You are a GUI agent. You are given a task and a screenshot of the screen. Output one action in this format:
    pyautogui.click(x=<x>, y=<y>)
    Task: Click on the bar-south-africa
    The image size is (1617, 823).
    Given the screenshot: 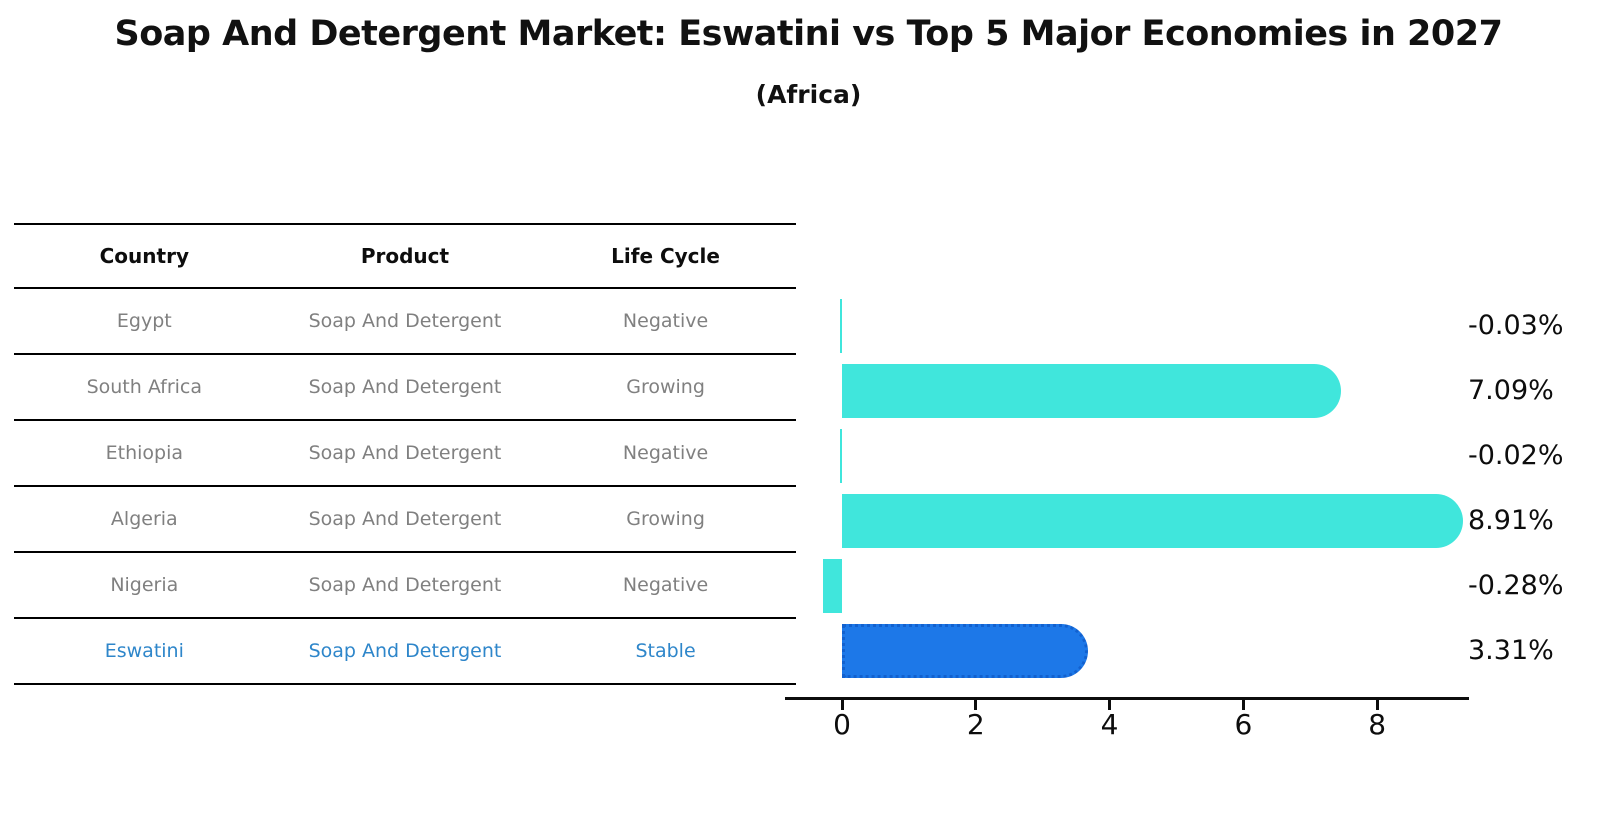 What is the action you would take?
    pyautogui.click(x=1092, y=391)
    